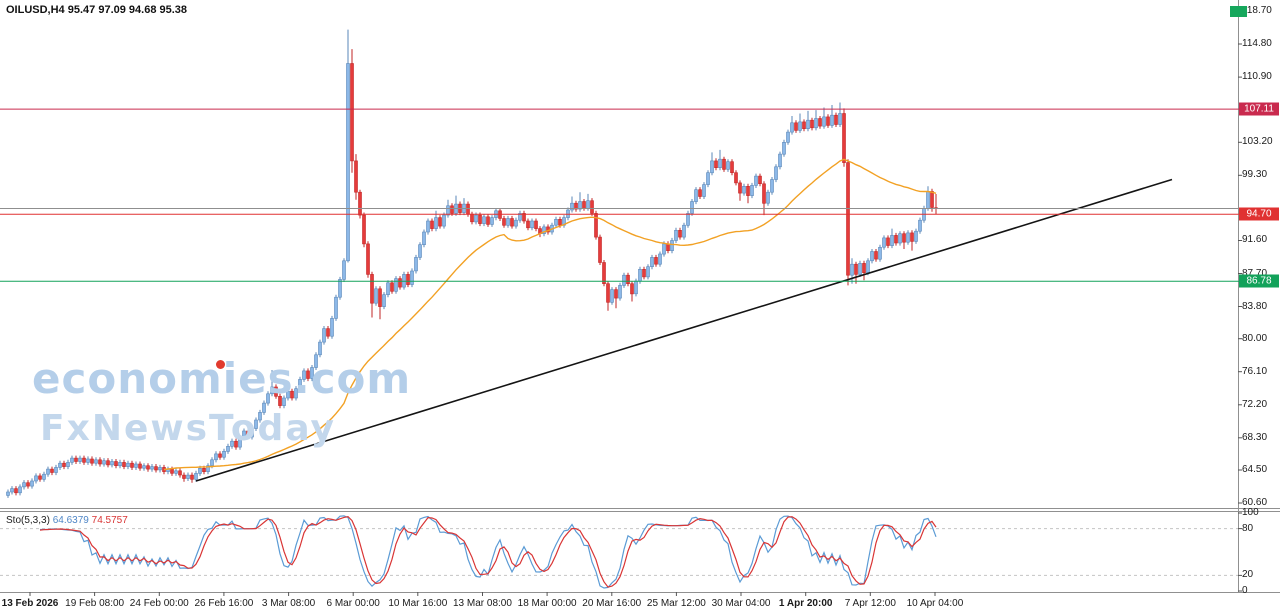 The image size is (1280, 616). What do you see at coordinates (1259, 281) in the screenshot?
I see `price-badge: 86.78` at bounding box center [1259, 281].